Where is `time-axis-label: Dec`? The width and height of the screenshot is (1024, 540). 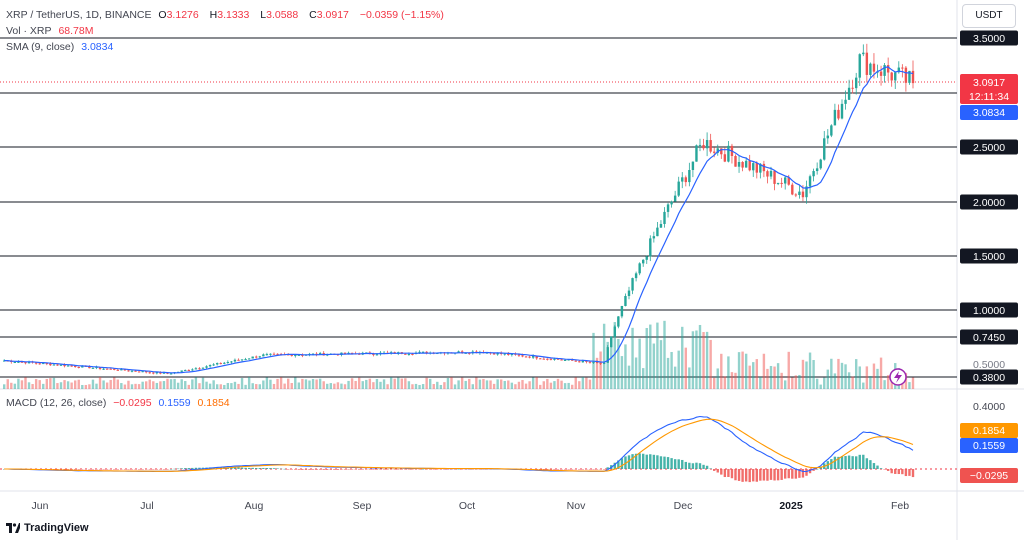
time-axis-label: Dec is located at coordinates (683, 506).